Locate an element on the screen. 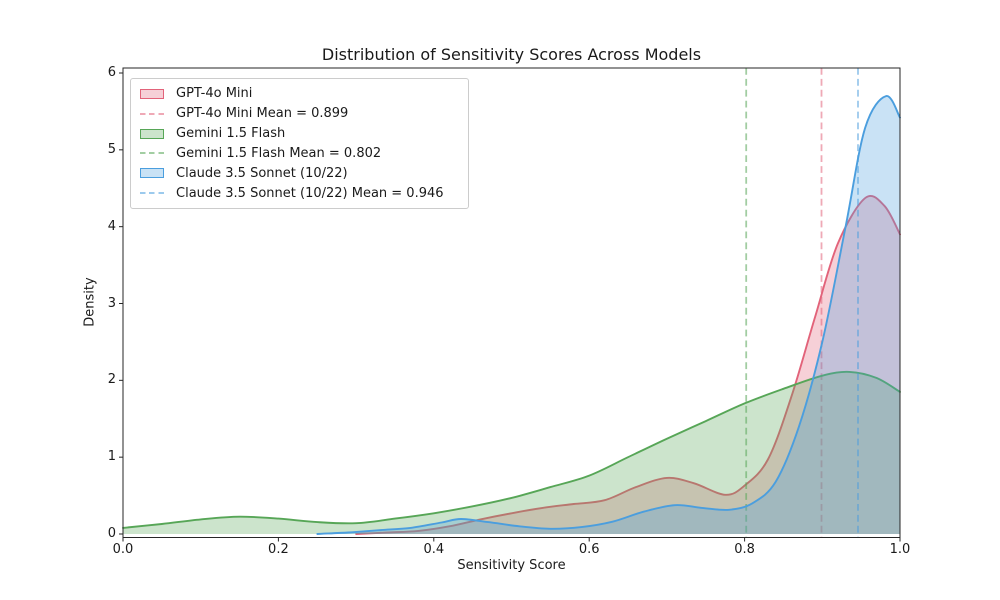 The image size is (1000, 600). legend-item: Claude 3.5 Sonnet (10/22) is located at coordinates (299, 173).